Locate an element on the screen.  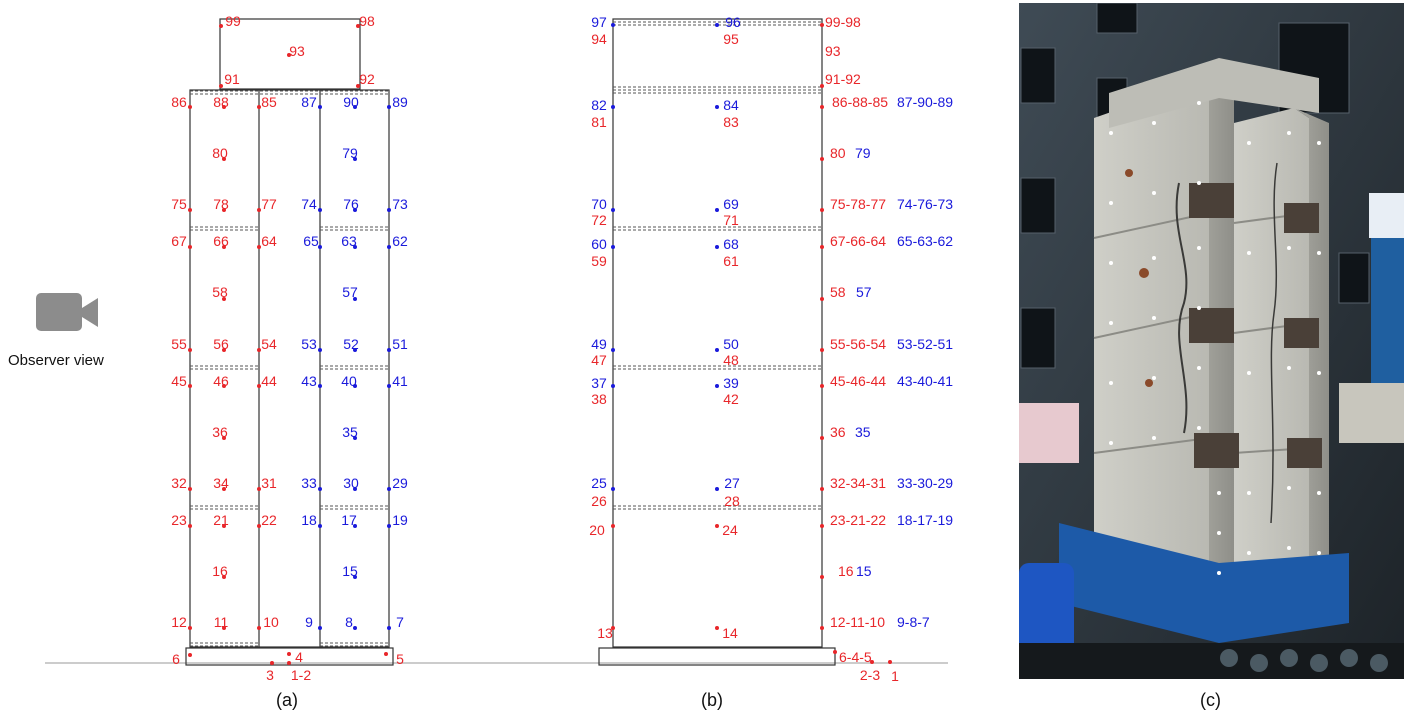
panel-a-label-21: 21 is located at coordinates (221, 520).